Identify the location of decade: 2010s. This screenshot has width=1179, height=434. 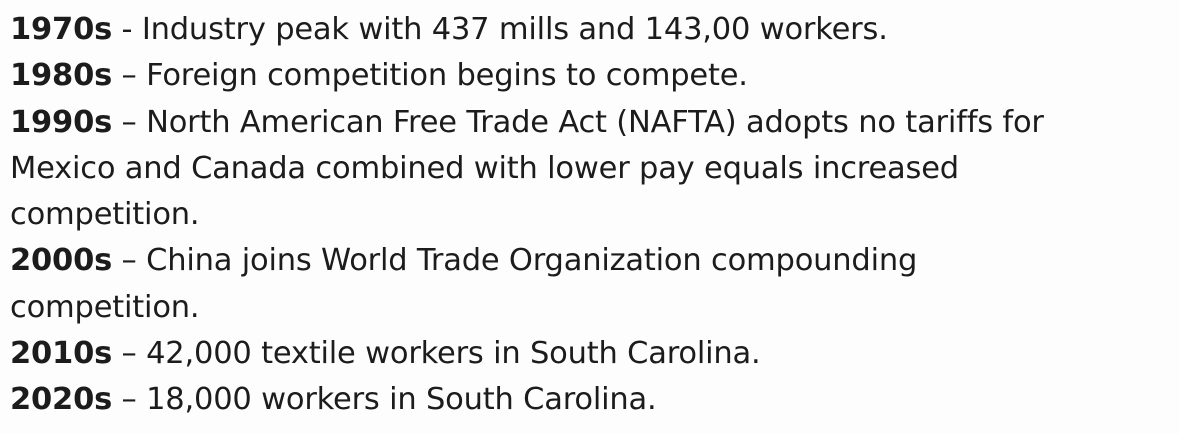
(61, 354).